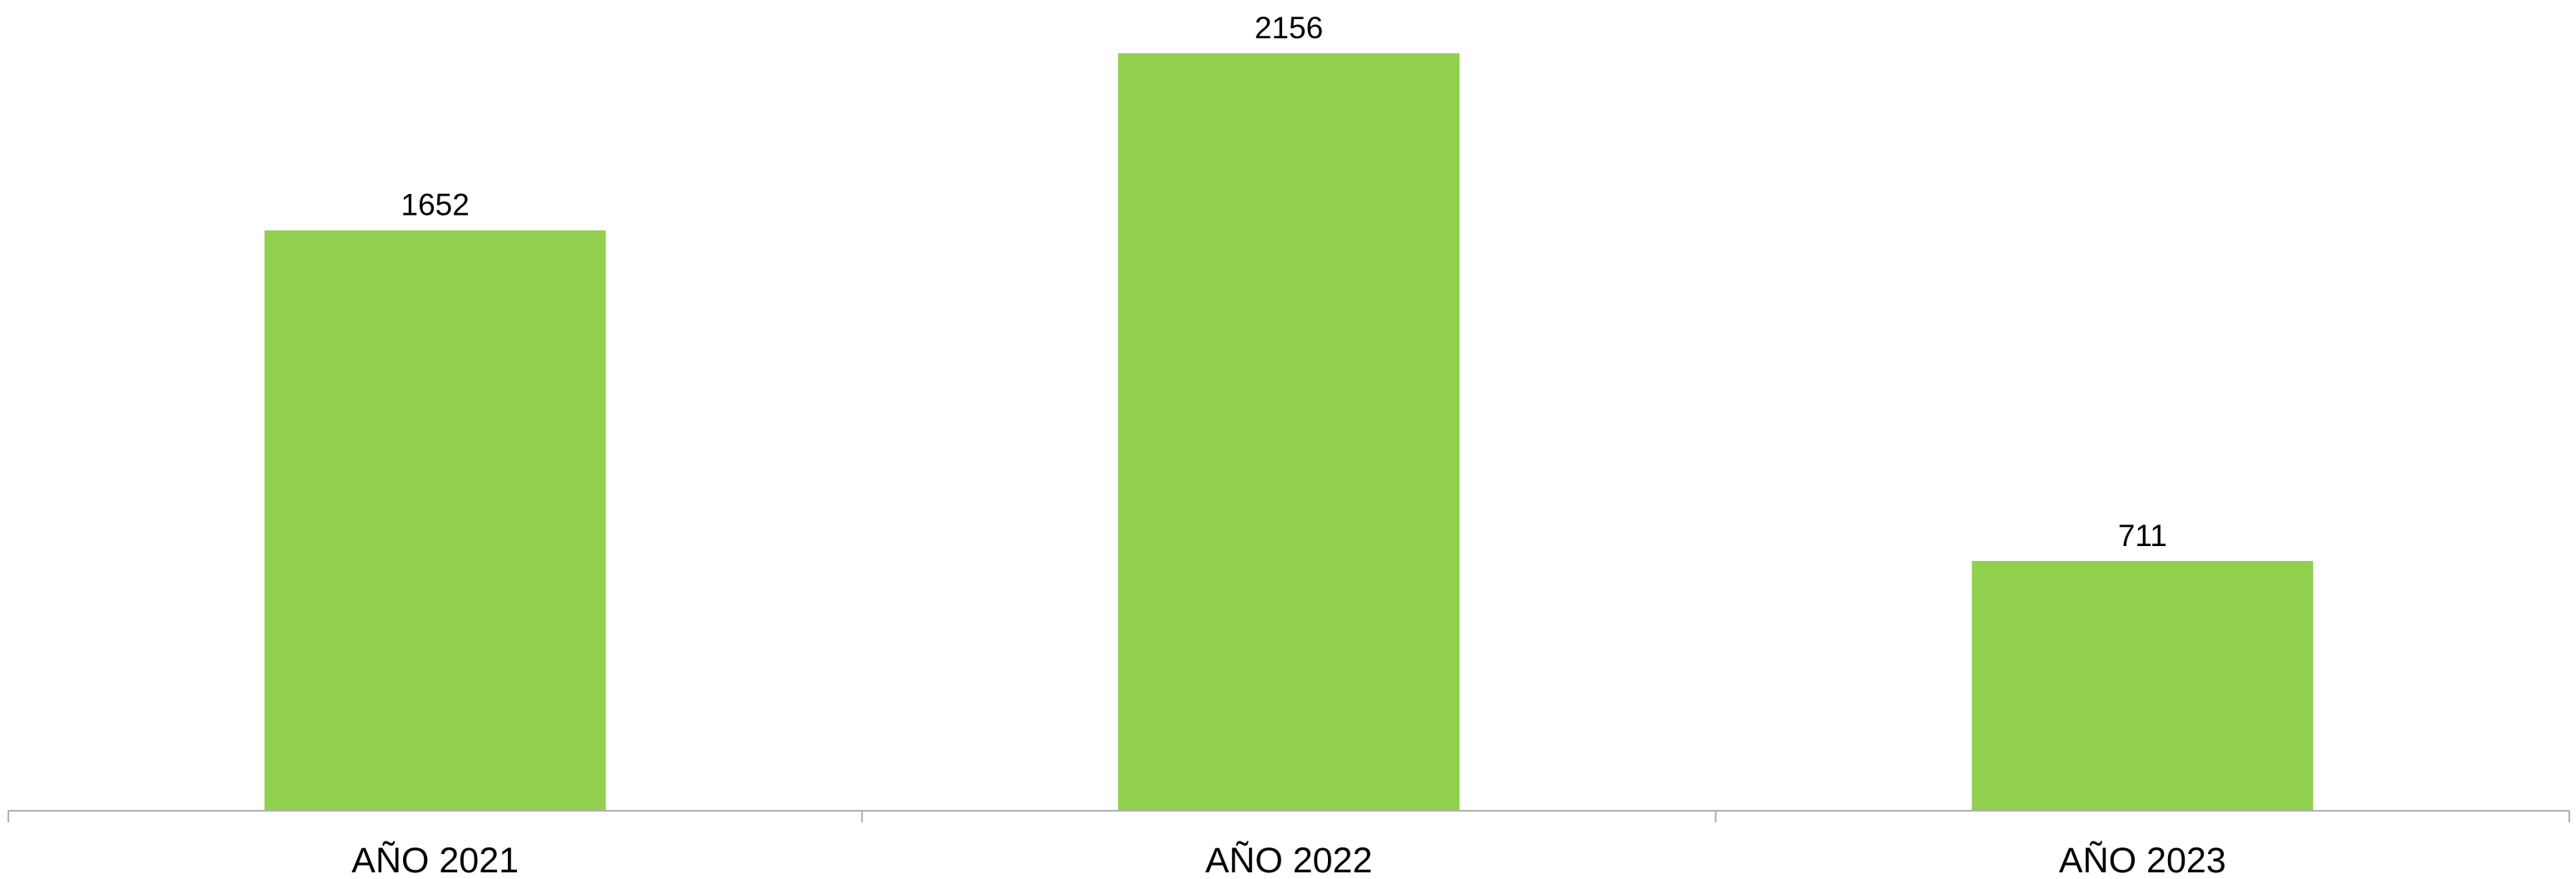 The height and width of the screenshot is (879, 2576). What do you see at coordinates (435, 205) in the screenshot?
I see `bar-value-label: 1652` at bounding box center [435, 205].